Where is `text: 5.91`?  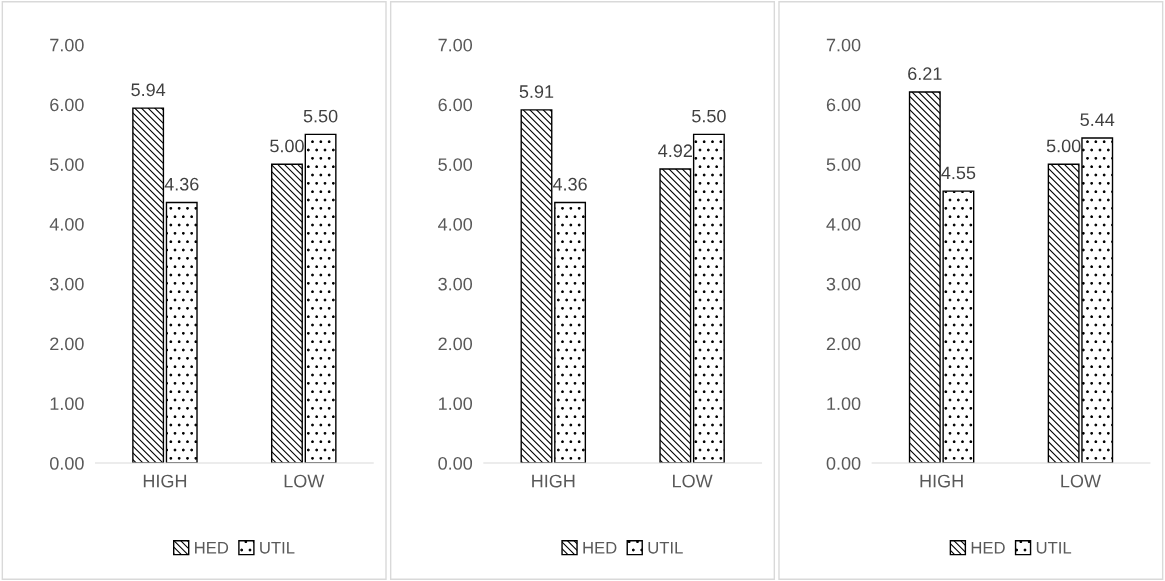 text: 5.91 is located at coordinates (536, 91).